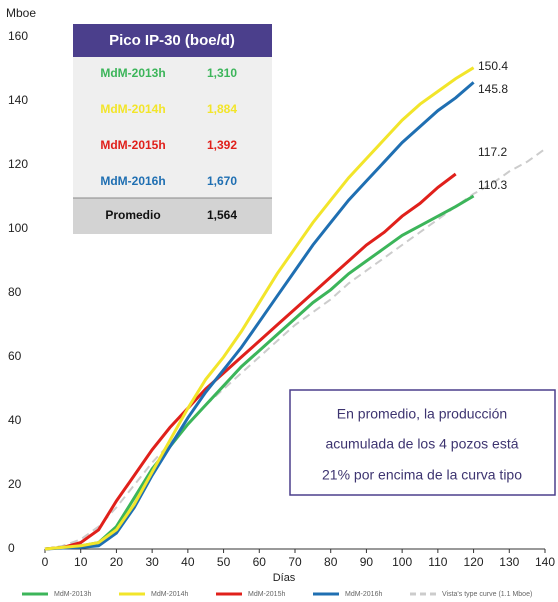 This screenshot has height=602, width=558. Describe the element at coordinates (437, 562) in the screenshot. I see `x-tick-label: 110` at that location.